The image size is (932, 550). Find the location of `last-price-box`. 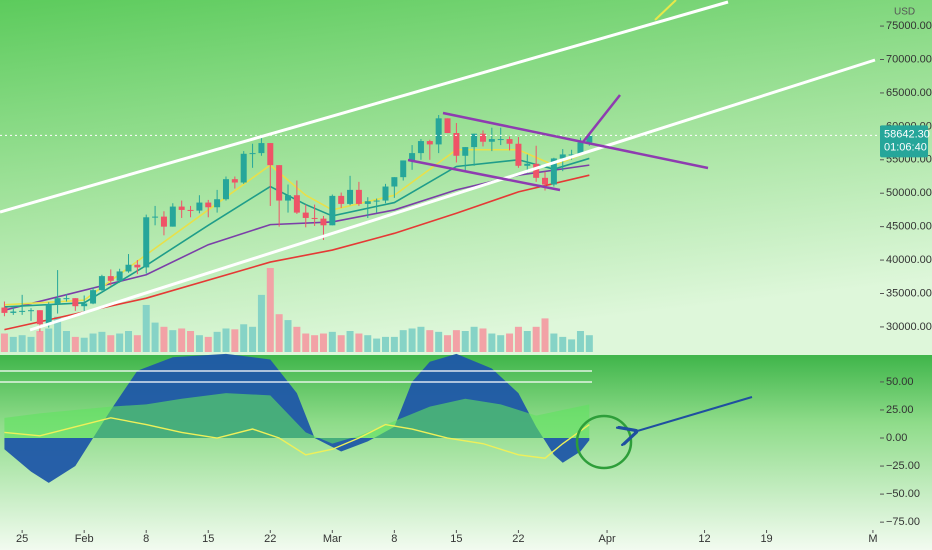

last-price-box is located at coordinates (904, 141).